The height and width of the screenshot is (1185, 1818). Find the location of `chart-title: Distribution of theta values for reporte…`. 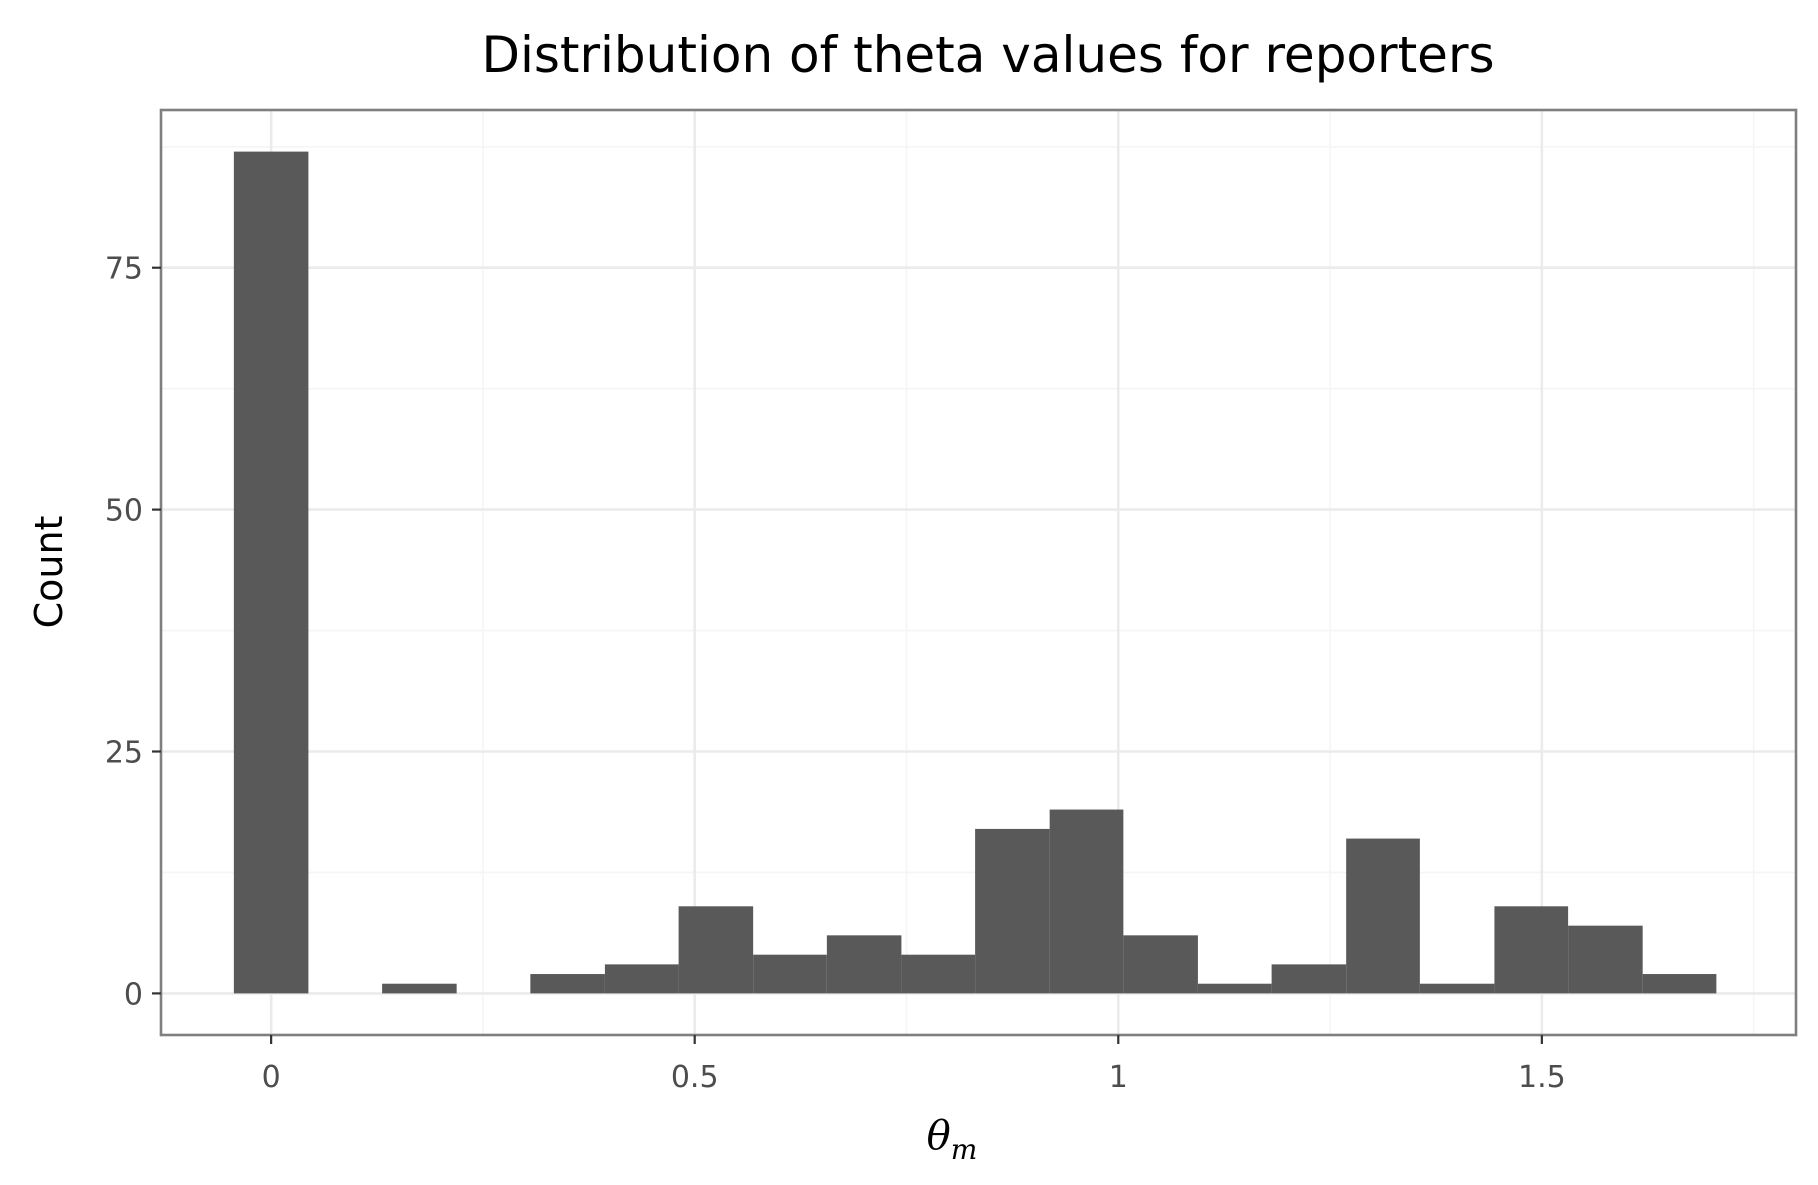

chart-title: Distribution of theta values for reporte… is located at coordinates (987, 55).